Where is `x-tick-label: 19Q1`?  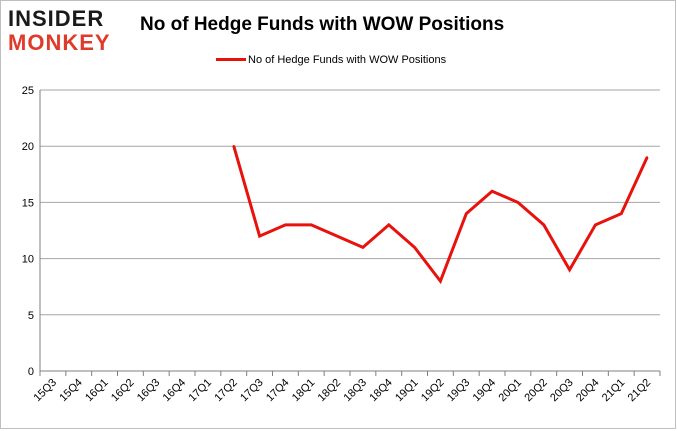 x-tick-label: 19Q1 is located at coordinates (407, 391).